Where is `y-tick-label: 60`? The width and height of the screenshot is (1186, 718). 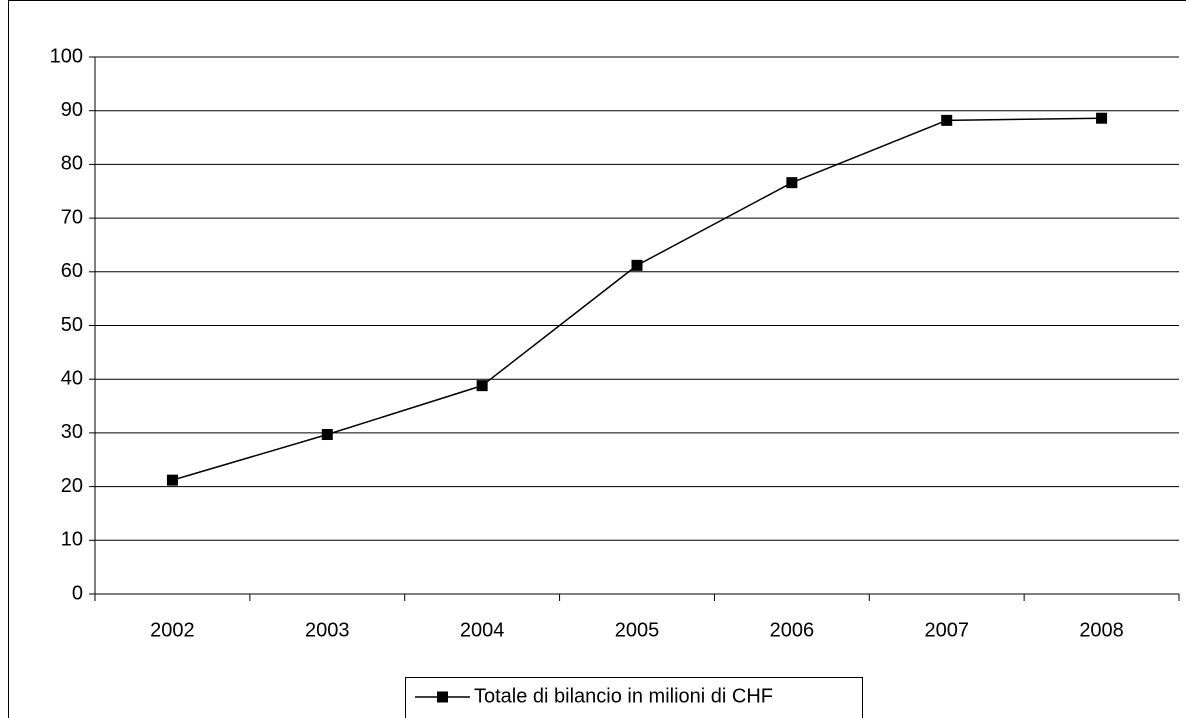 y-tick-label: 60 is located at coordinates (72, 271).